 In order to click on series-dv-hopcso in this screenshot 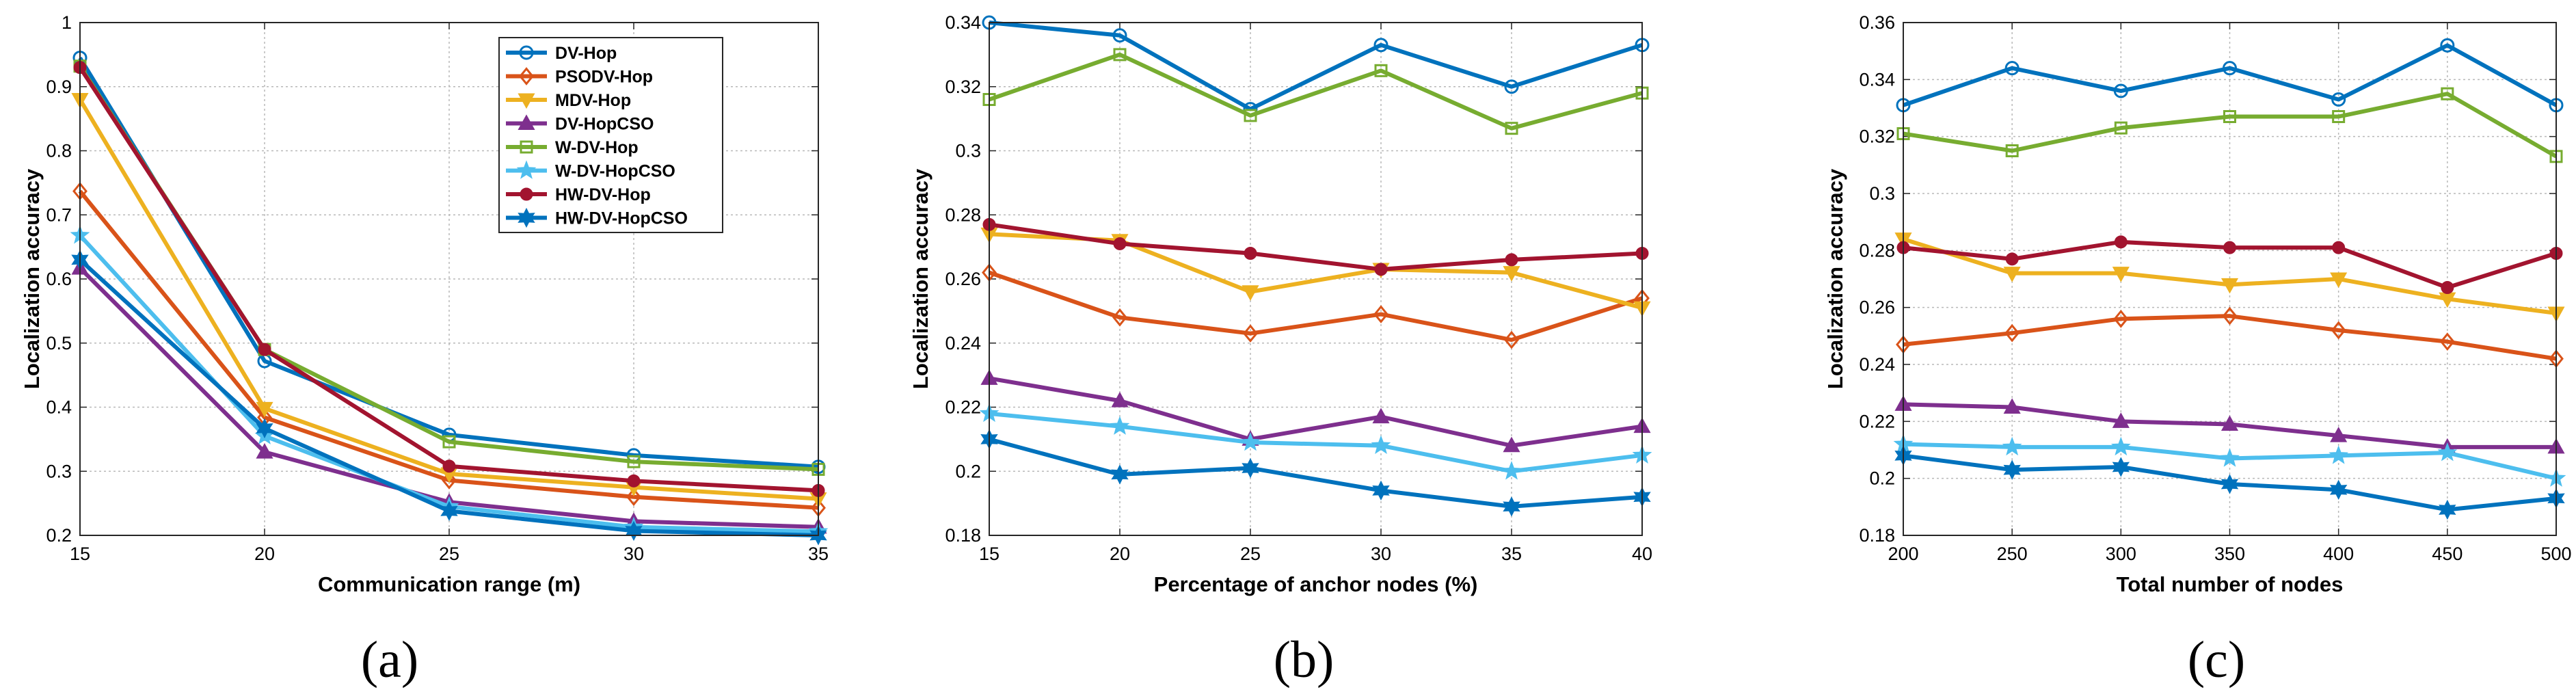, I will do `click(1315, 411)`.